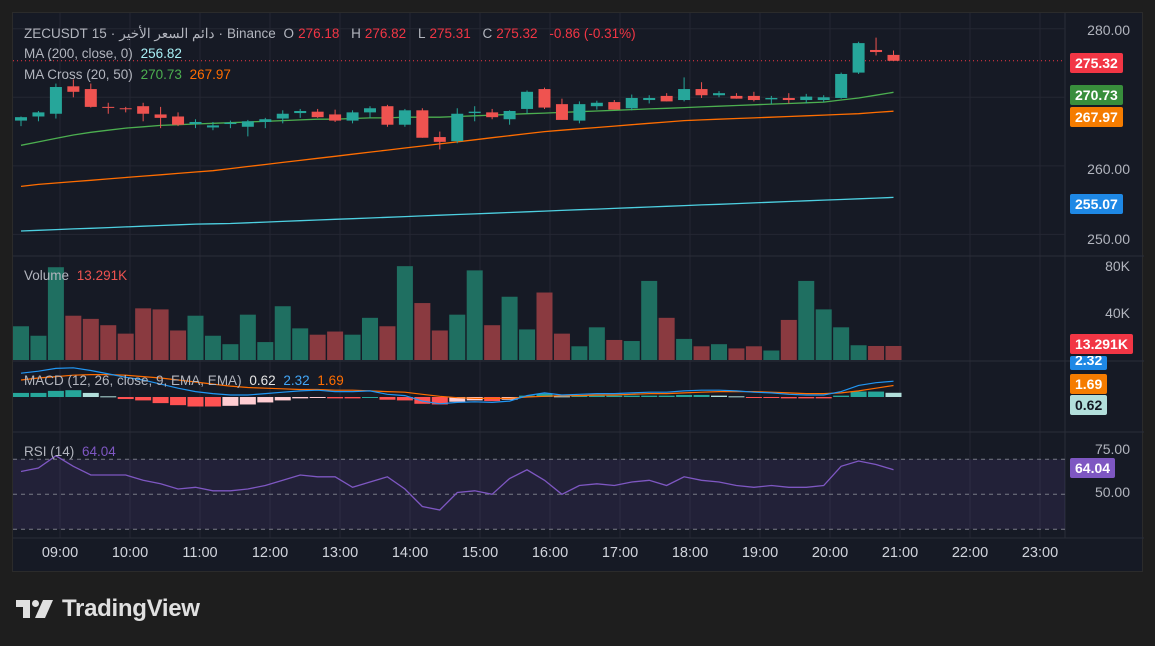 The width and height of the screenshot is (1155, 646). Describe the element at coordinates (1096, 204) in the screenshot. I see `ma200-badge: 255.07` at that location.